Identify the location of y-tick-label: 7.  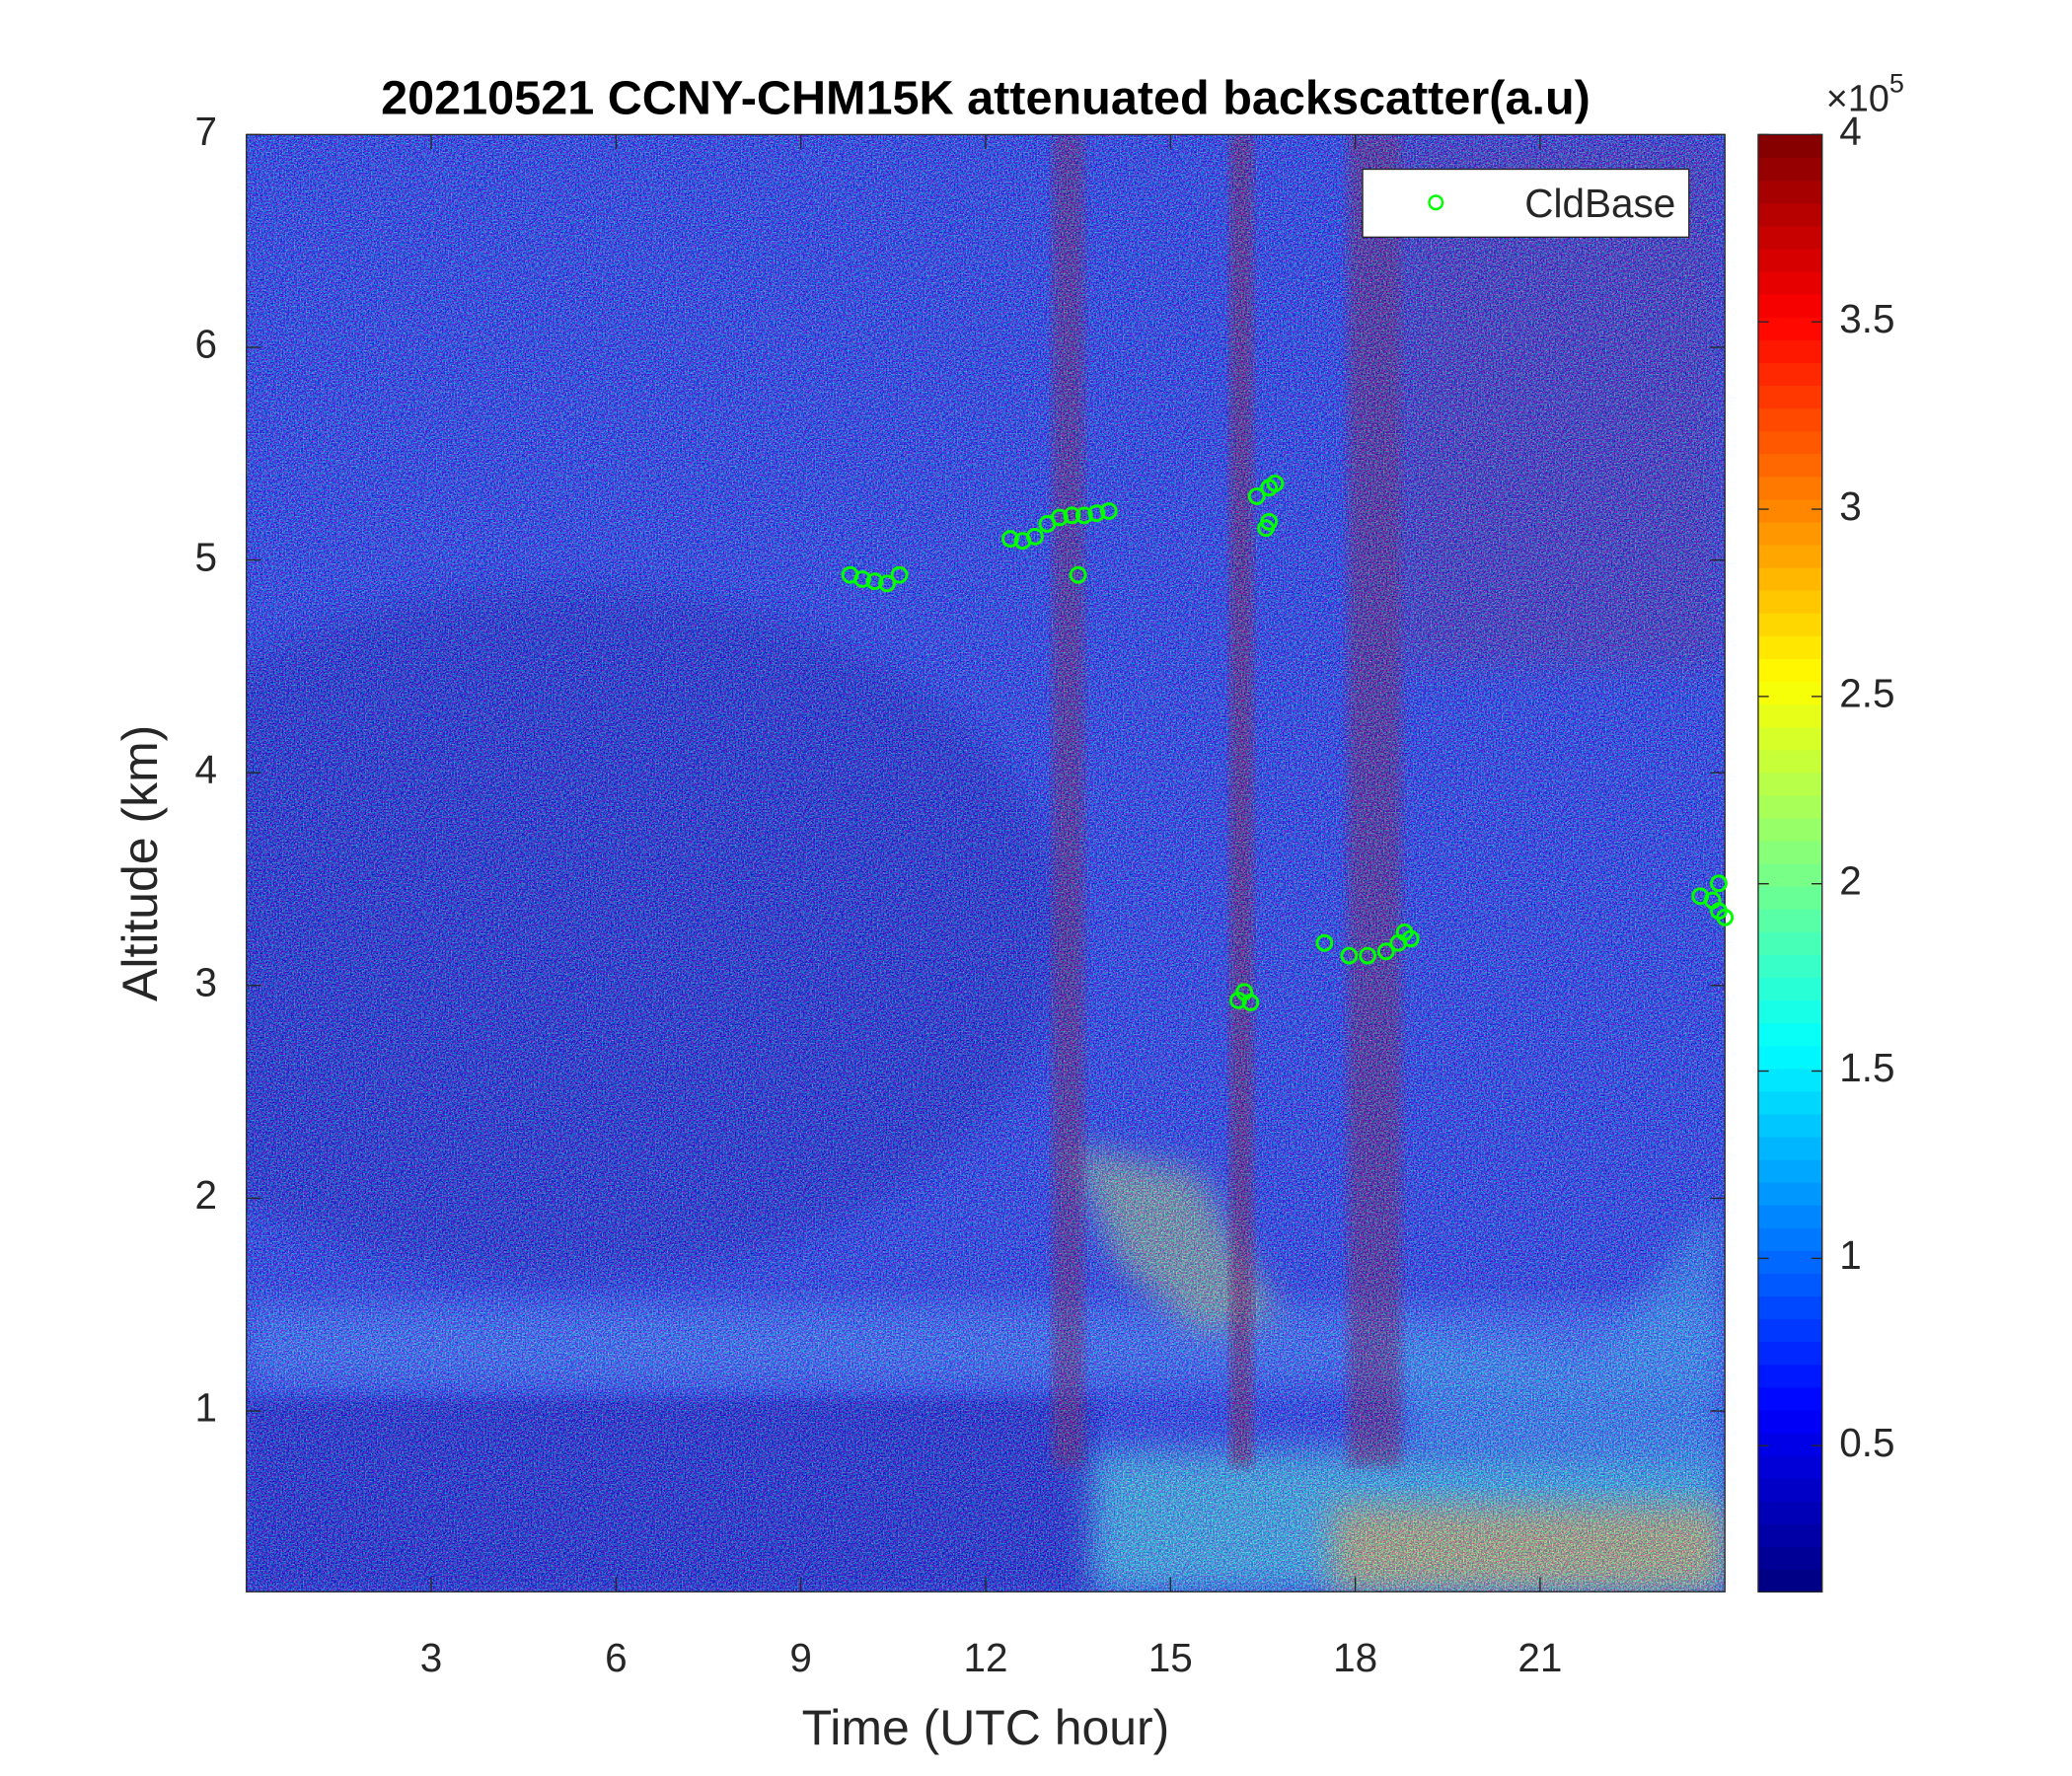
(206, 131).